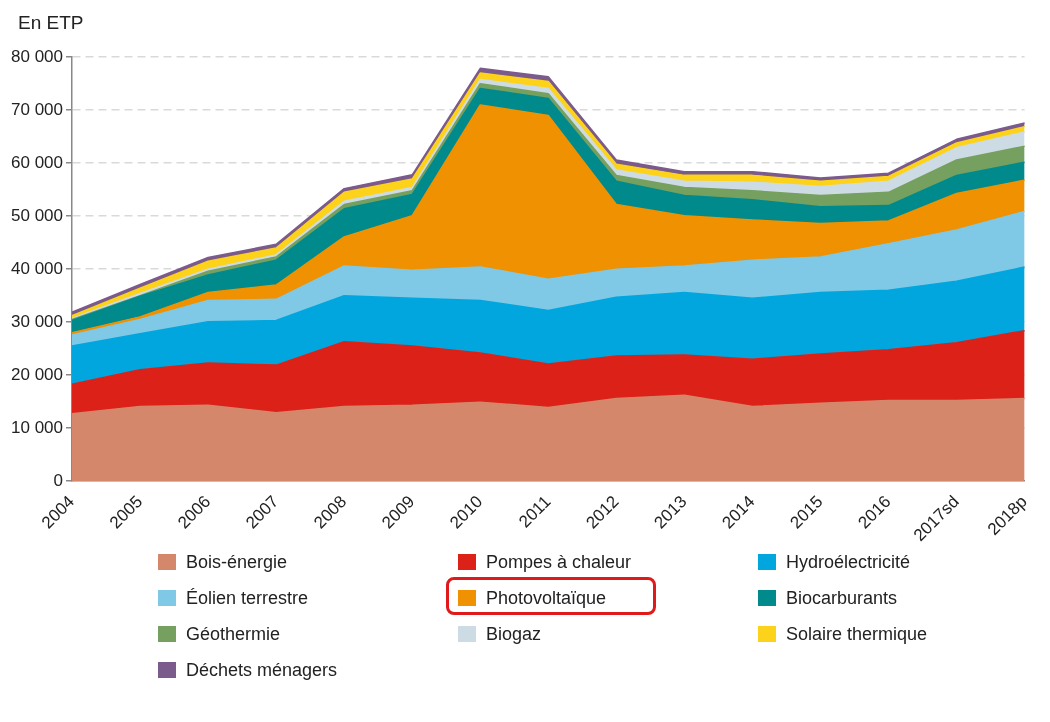 Image resolution: width=1050 pixels, height=722 pixels. I want to click on legend-label: Bois-énergie, so click(237, 562).